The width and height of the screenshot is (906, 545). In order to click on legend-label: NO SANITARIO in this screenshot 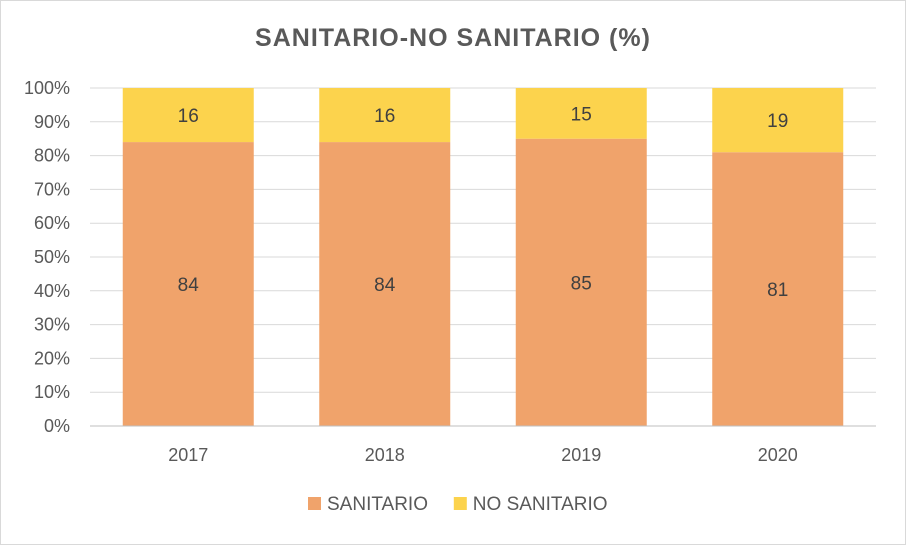, I will do `click(540, 504)`.